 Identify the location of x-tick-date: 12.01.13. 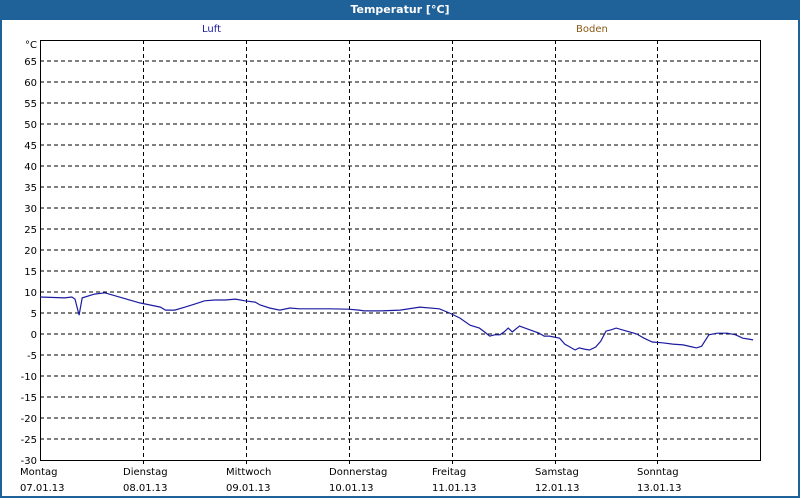
(557, 488).